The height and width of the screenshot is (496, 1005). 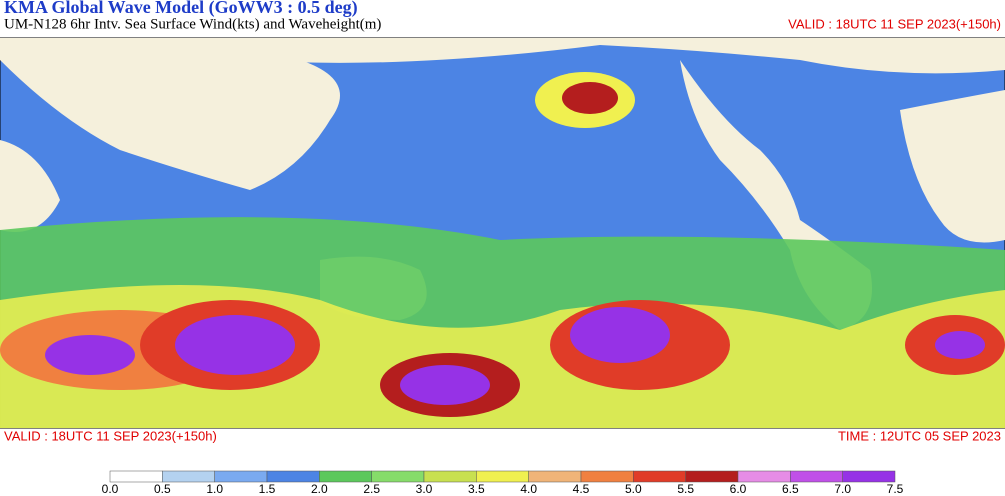 What do you see at coordinates (581, 489) in the screenshot?
I see `legend-label: 4.5` at bounding box center [581, 489].